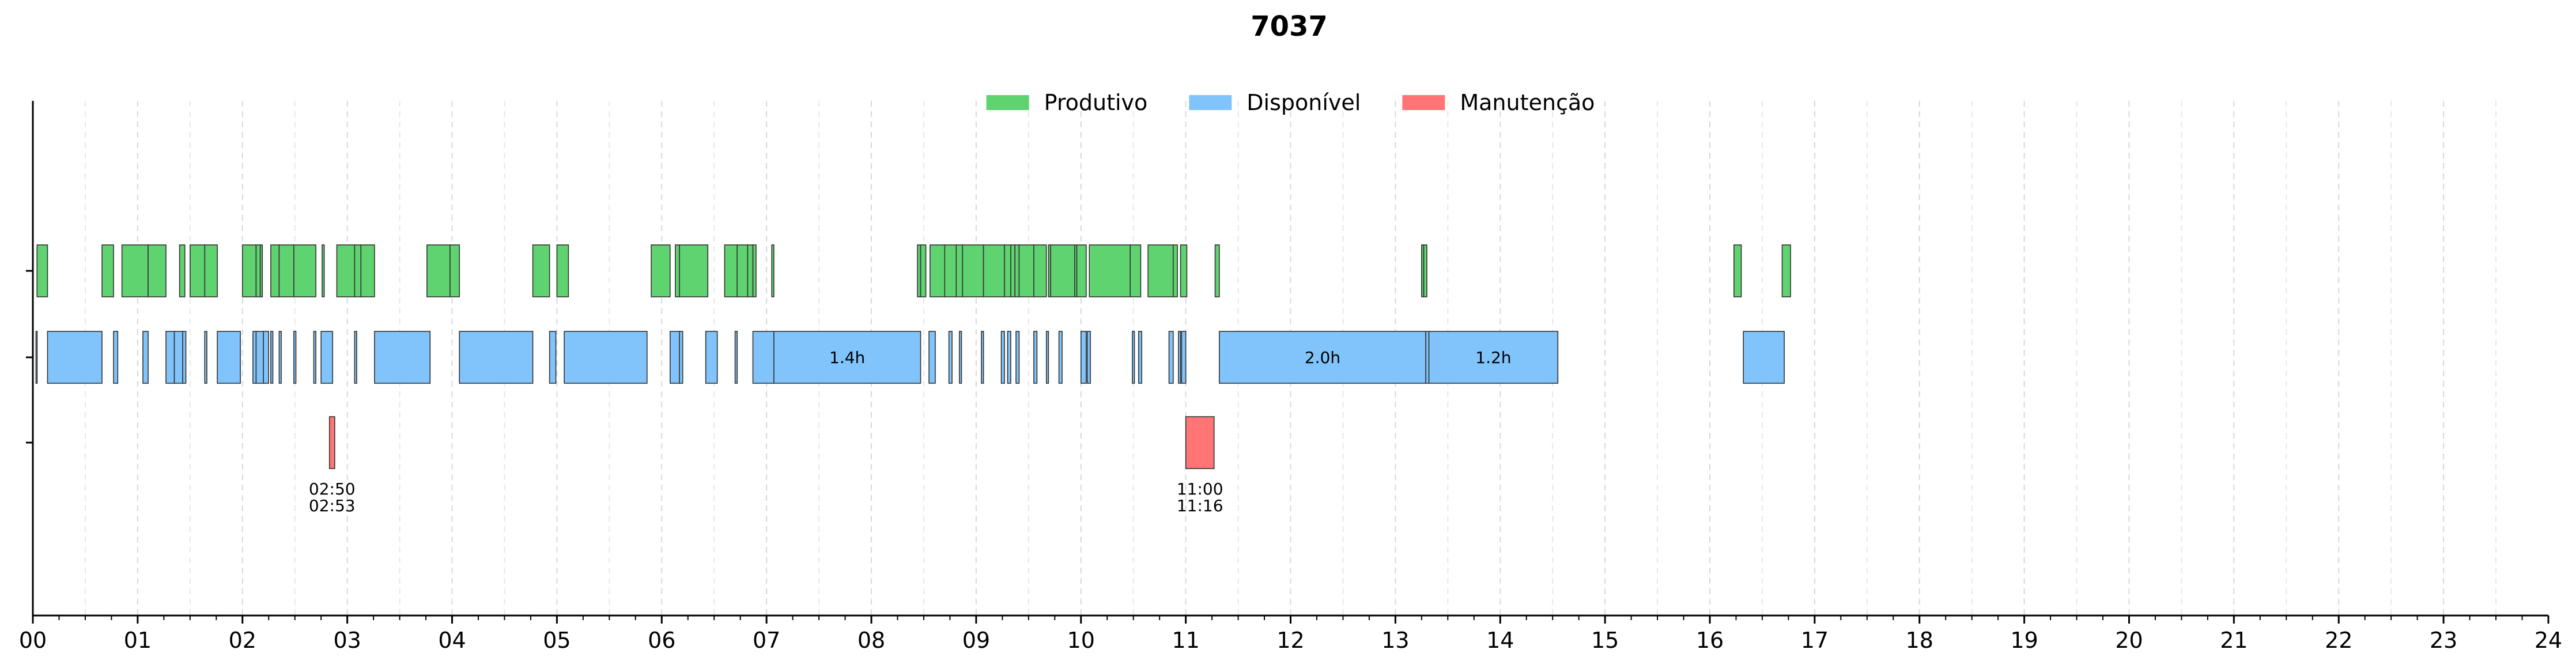 This screenshot has width=2576, height=672. I want to click on x-tick-label: 17, so click(1815, 641).